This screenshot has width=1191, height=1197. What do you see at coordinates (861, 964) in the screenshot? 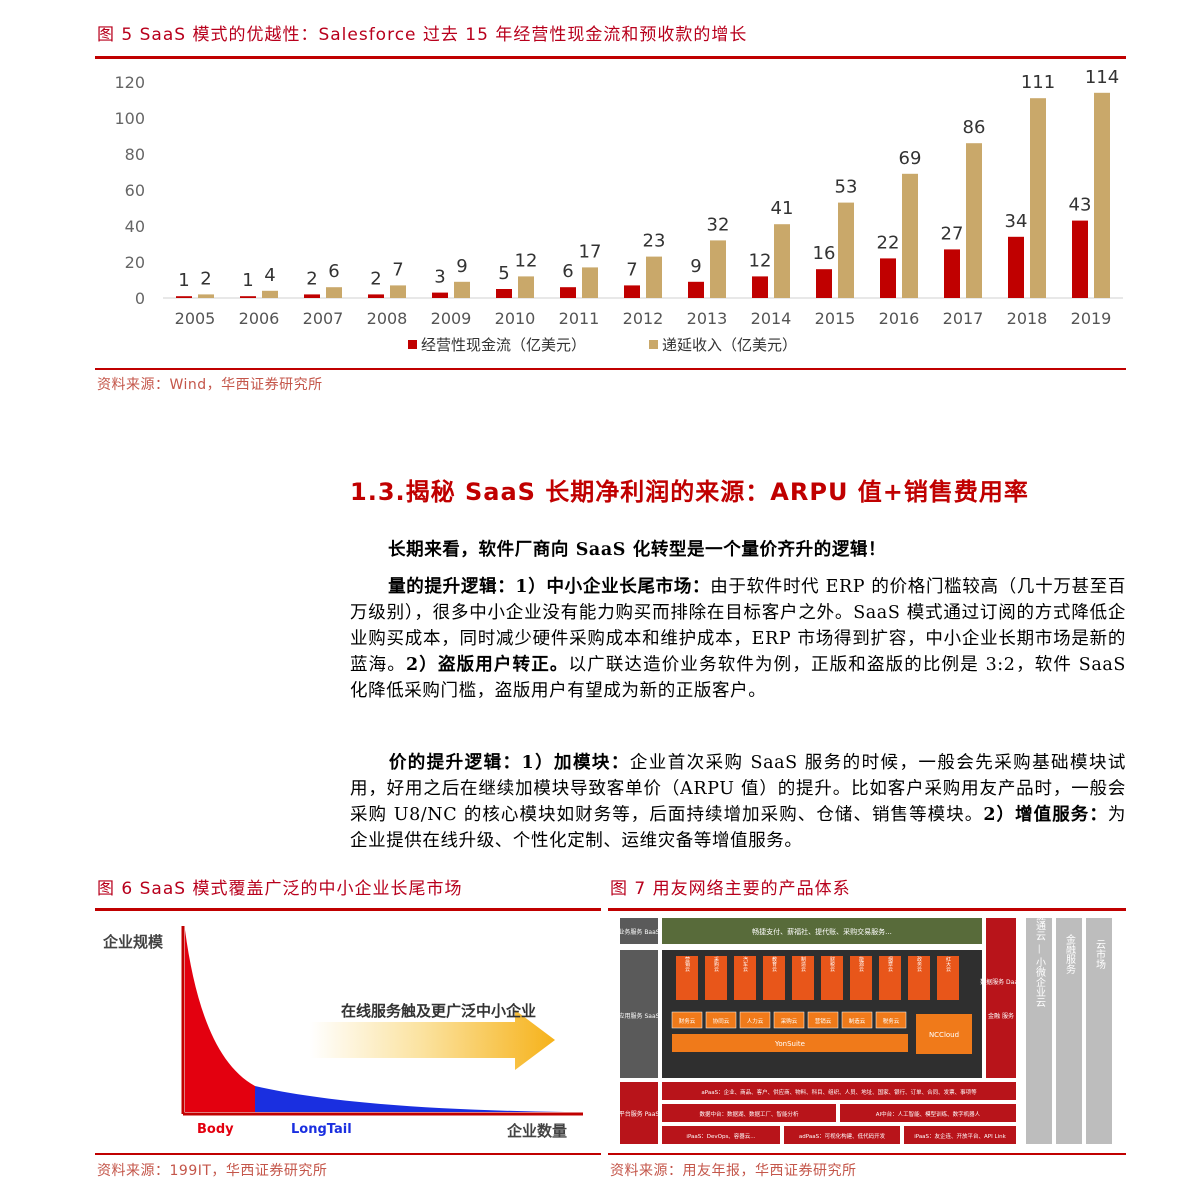
I see `app-tile-label: 能源云` at bounding box center [861, 964].